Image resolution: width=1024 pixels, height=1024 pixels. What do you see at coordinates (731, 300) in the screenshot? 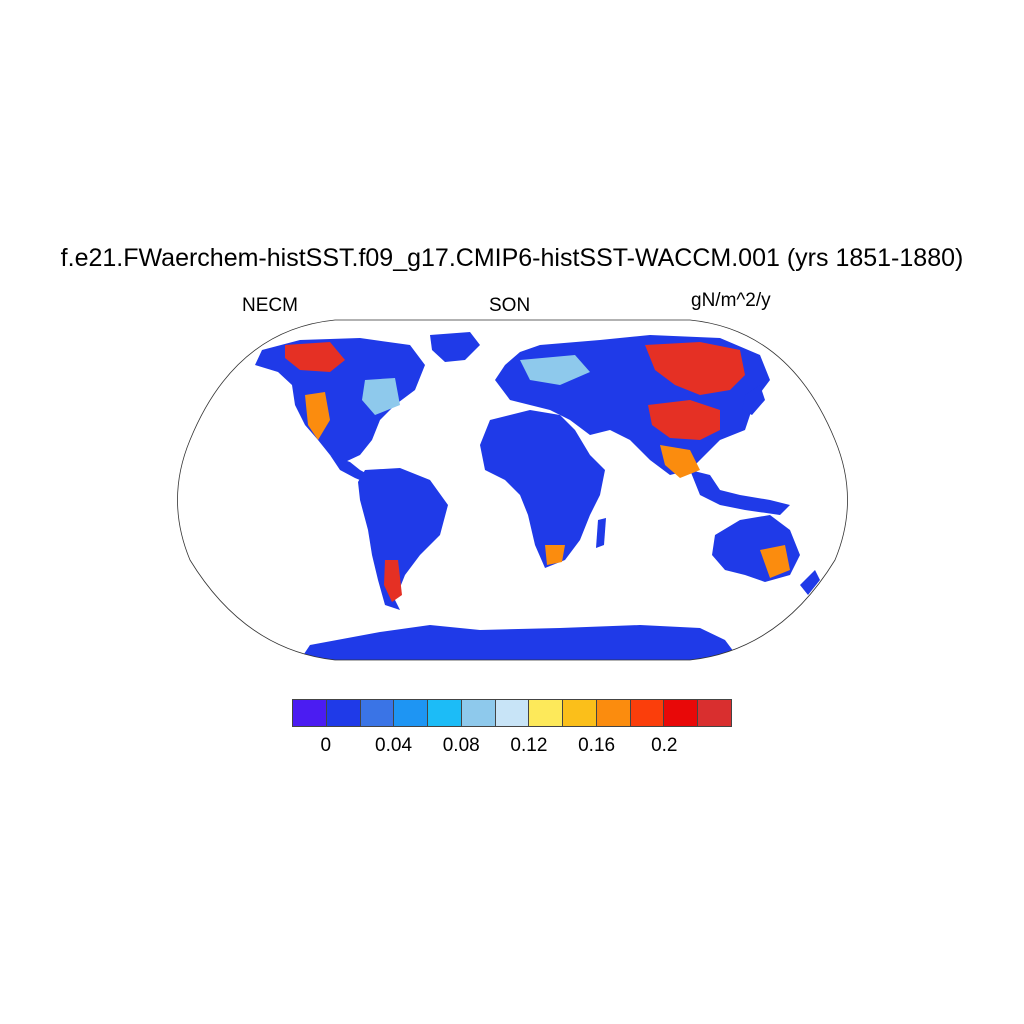
I see `units-label: gN/m^2/y` at bounding box center [731, 300].